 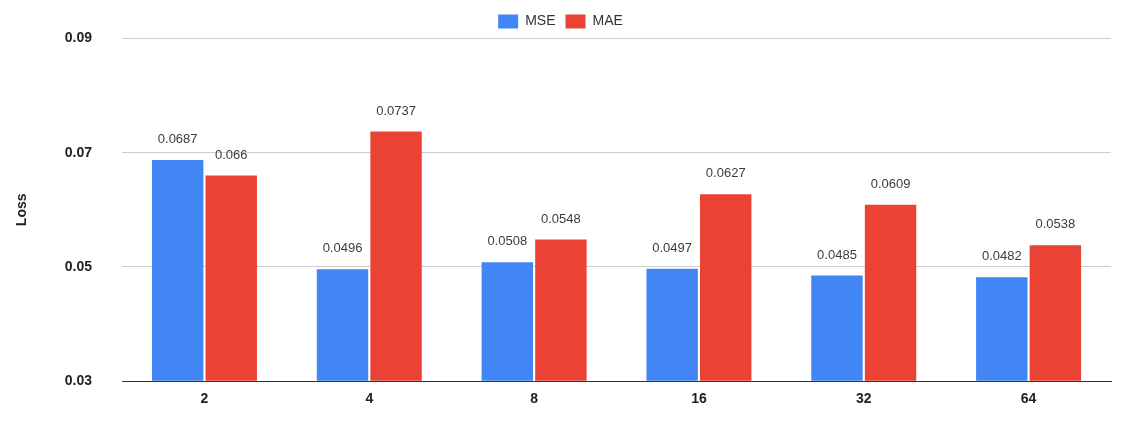 What do you see at coordinates (607, 20) in the screenshot?
I see `legend-label: MAE` at bounding box center [607, 20].